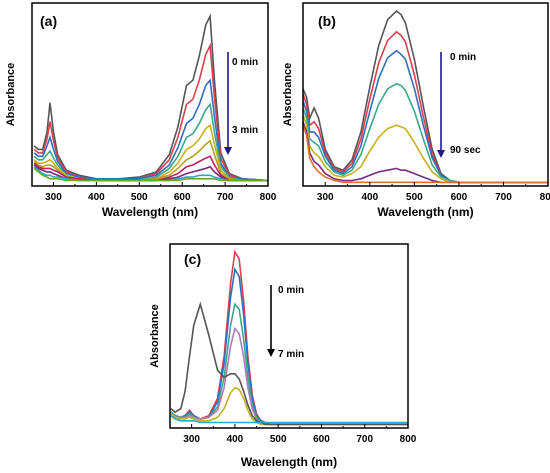 The image size is (550, 473). Describe the element at coordinates (327, 21) in the screenshot. I see `panel-label: (b)` at that location.